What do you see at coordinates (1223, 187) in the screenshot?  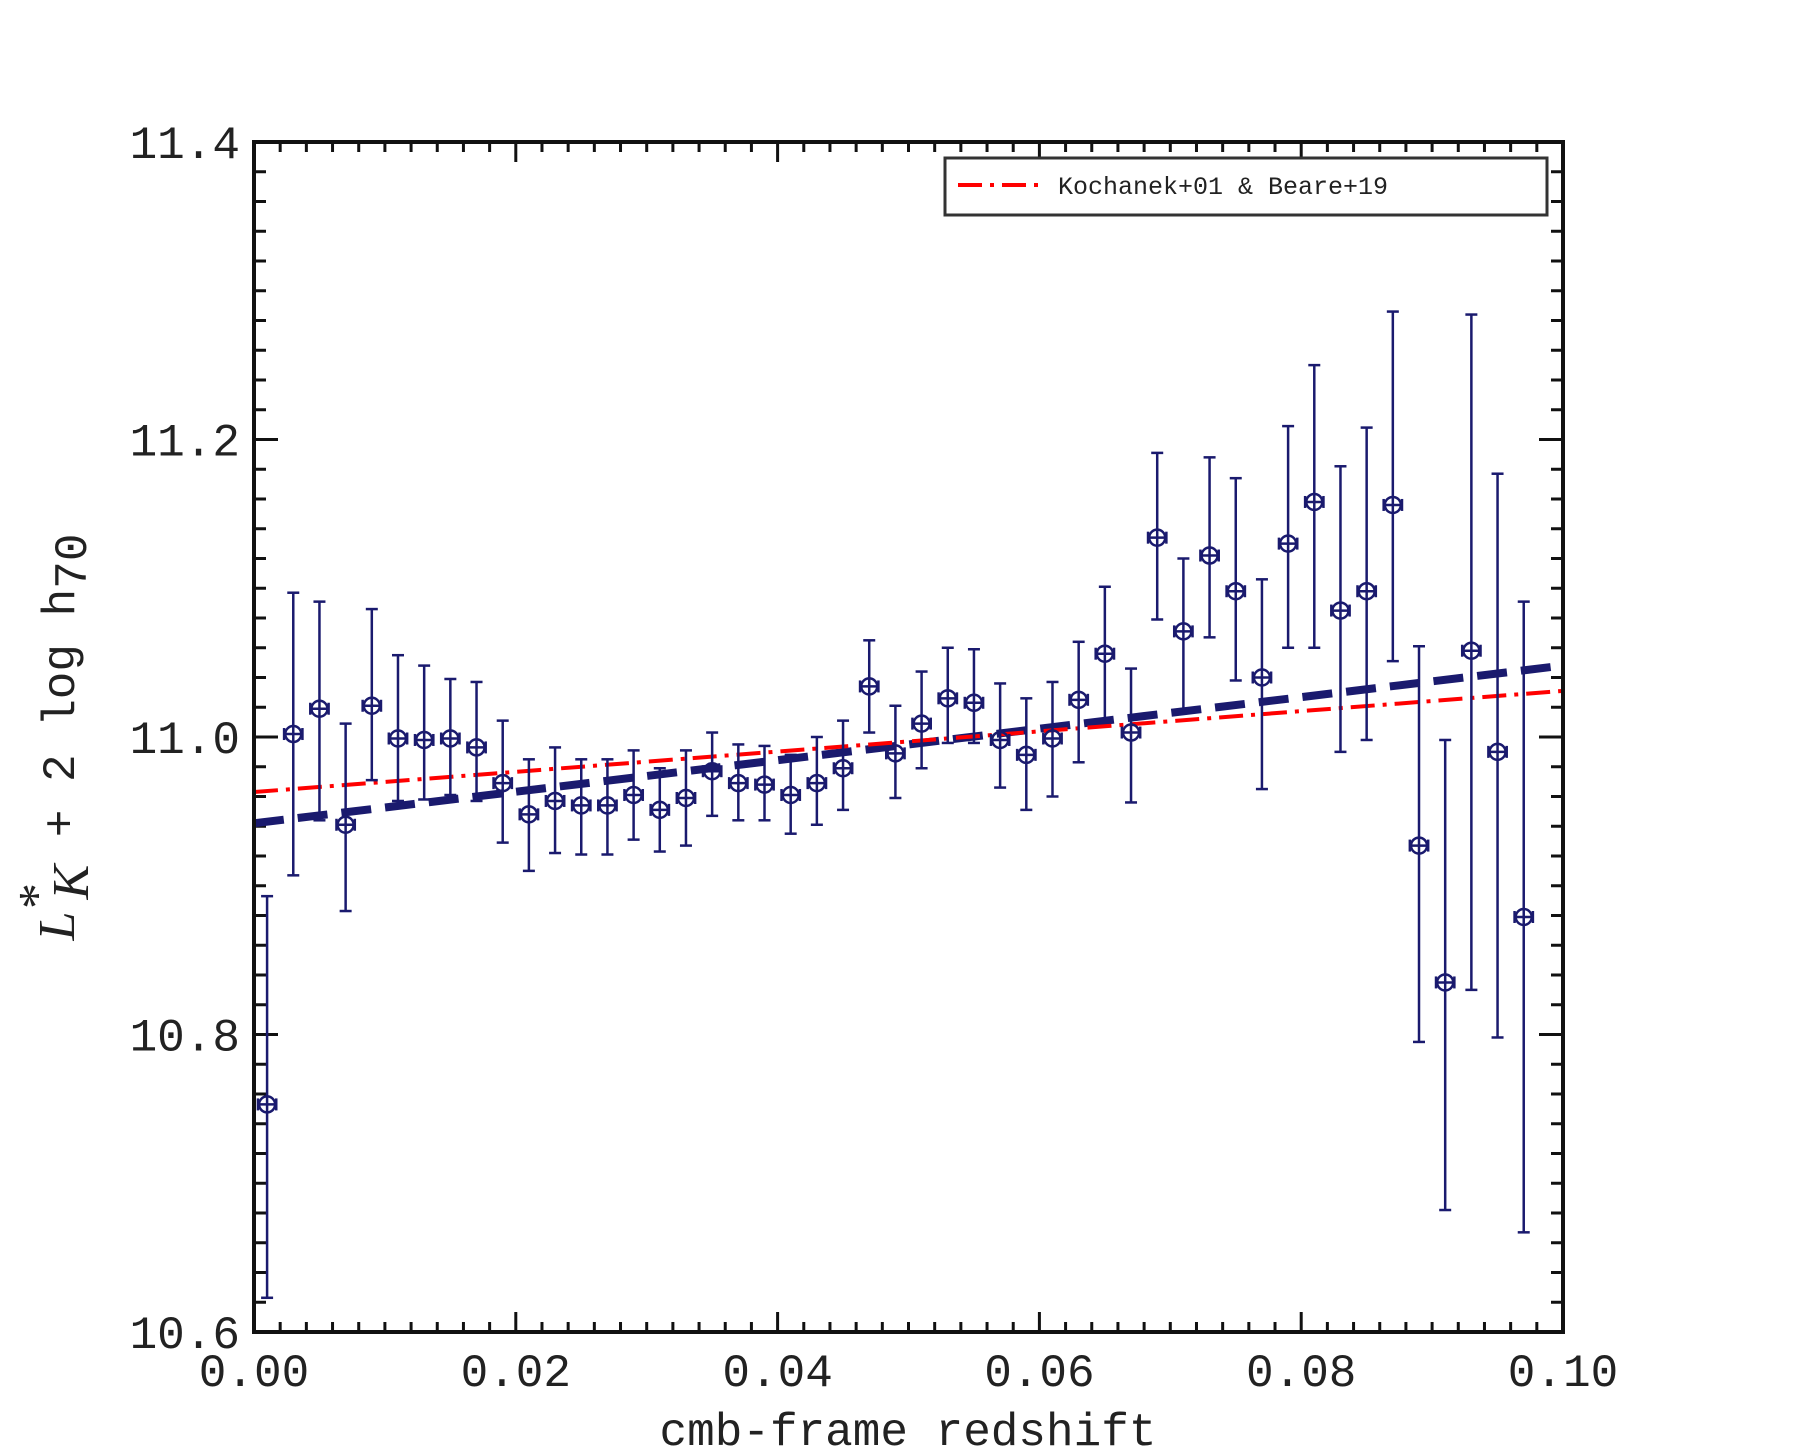 I see `legend-label: Kochanek+01 & Beare+19` at bounding box center [1223, 187].